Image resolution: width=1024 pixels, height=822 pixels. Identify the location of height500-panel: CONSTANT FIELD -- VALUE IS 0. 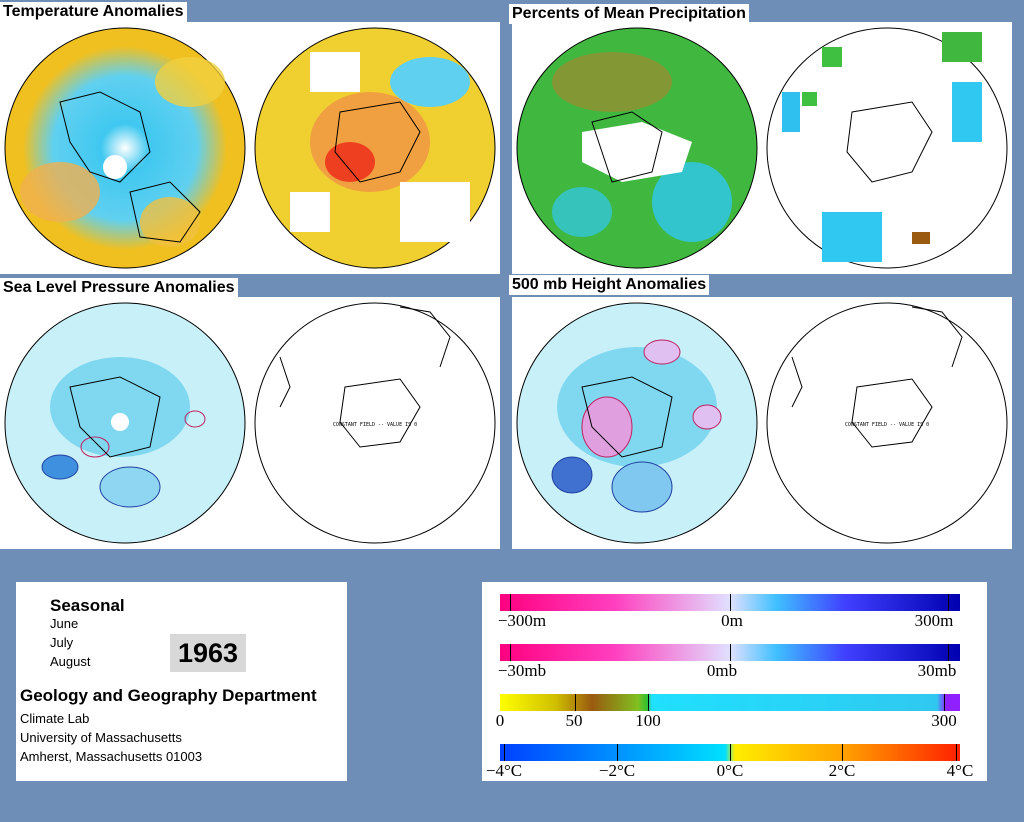
(762, 423).